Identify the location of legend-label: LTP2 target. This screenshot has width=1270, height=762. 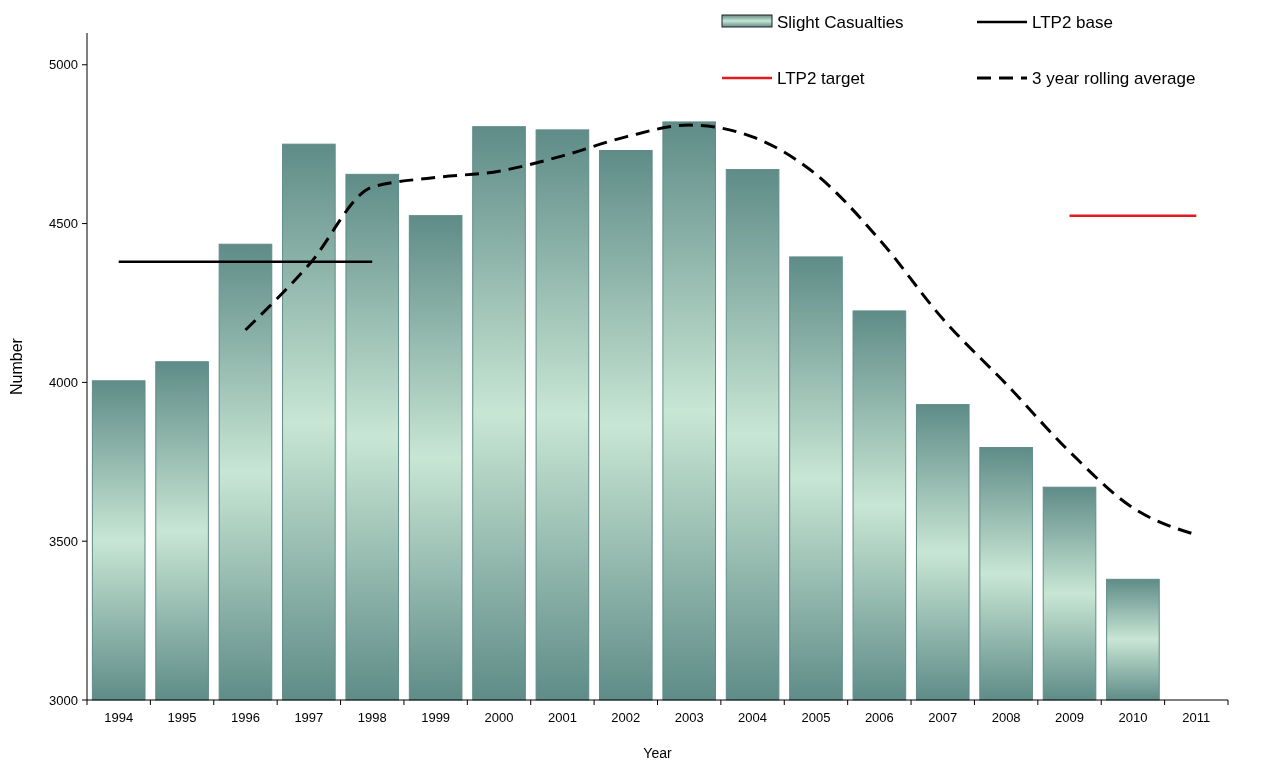
(821, 78).